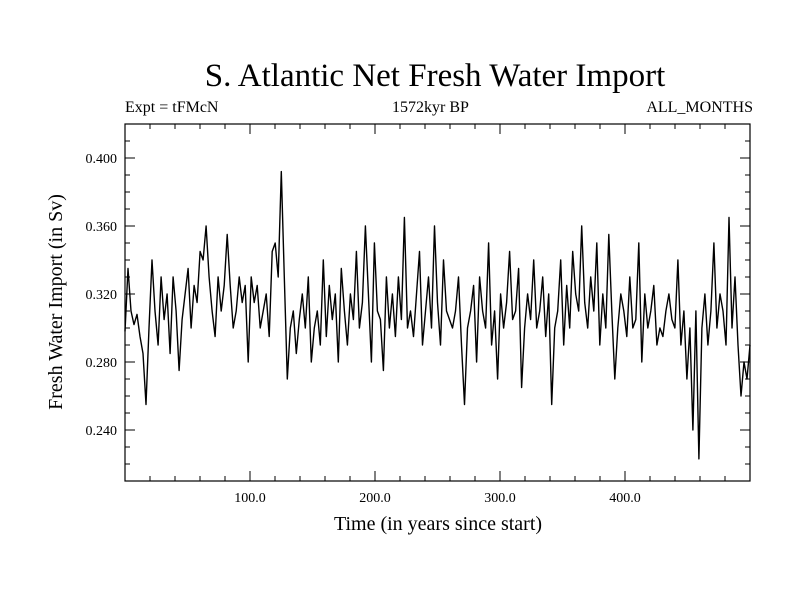  What do you see at coordinates (56, 302) in the screenshot?
I see `y-axis-label: Fresh Water Import (in Sv)` at bounding box center [56, 302].